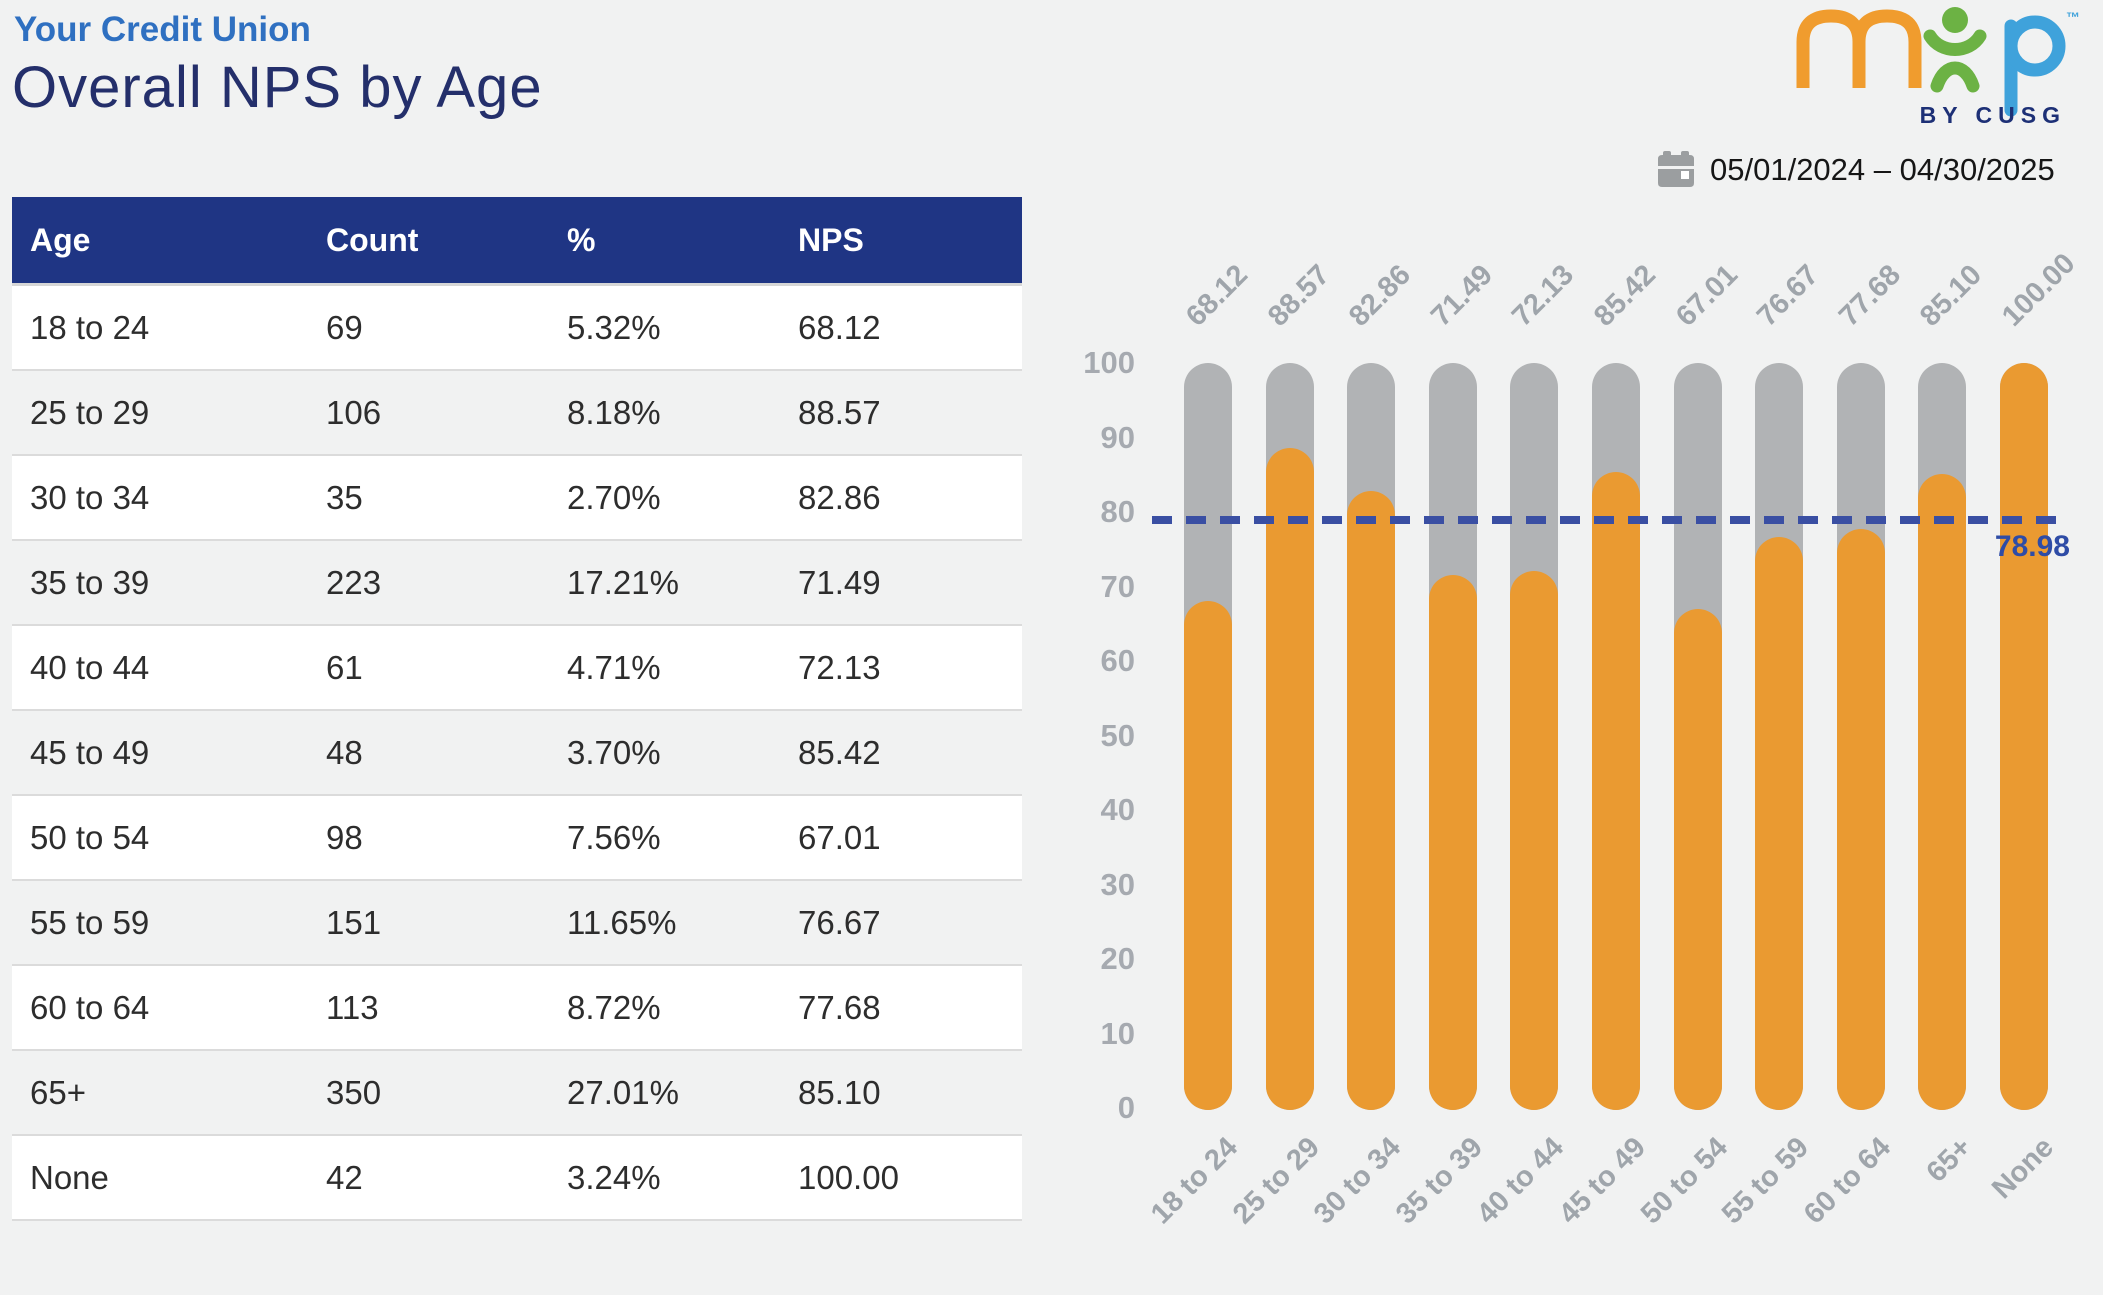 Image resolution: width=2103 pixels, height=1295 pixels. I want to click on table-cell: 8.72%, so click(614, 1007).